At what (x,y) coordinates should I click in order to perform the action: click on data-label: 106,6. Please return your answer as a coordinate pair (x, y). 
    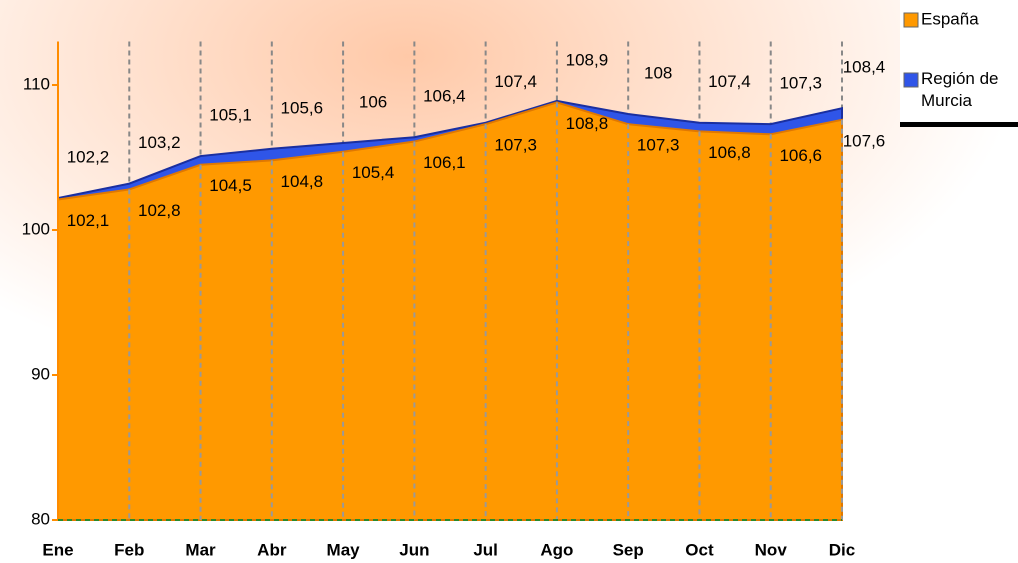
    Looking at the image, I should click on (800, 155).